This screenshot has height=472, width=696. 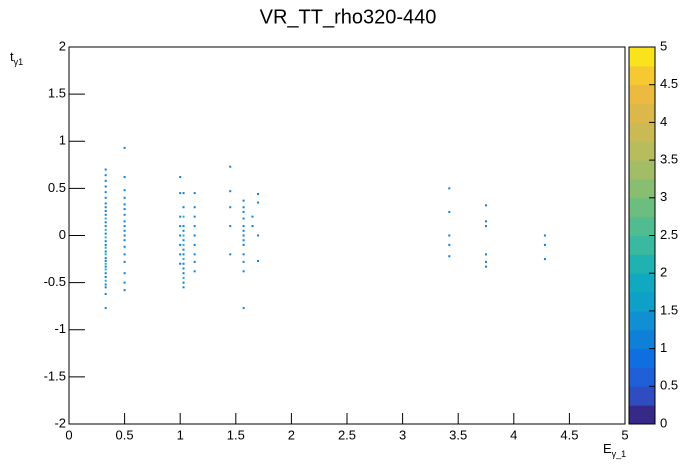 What do you see at coordinates (663, 196) in the screenshot?
I see `z-tick-label: 3` at bounding box center [663, 196].